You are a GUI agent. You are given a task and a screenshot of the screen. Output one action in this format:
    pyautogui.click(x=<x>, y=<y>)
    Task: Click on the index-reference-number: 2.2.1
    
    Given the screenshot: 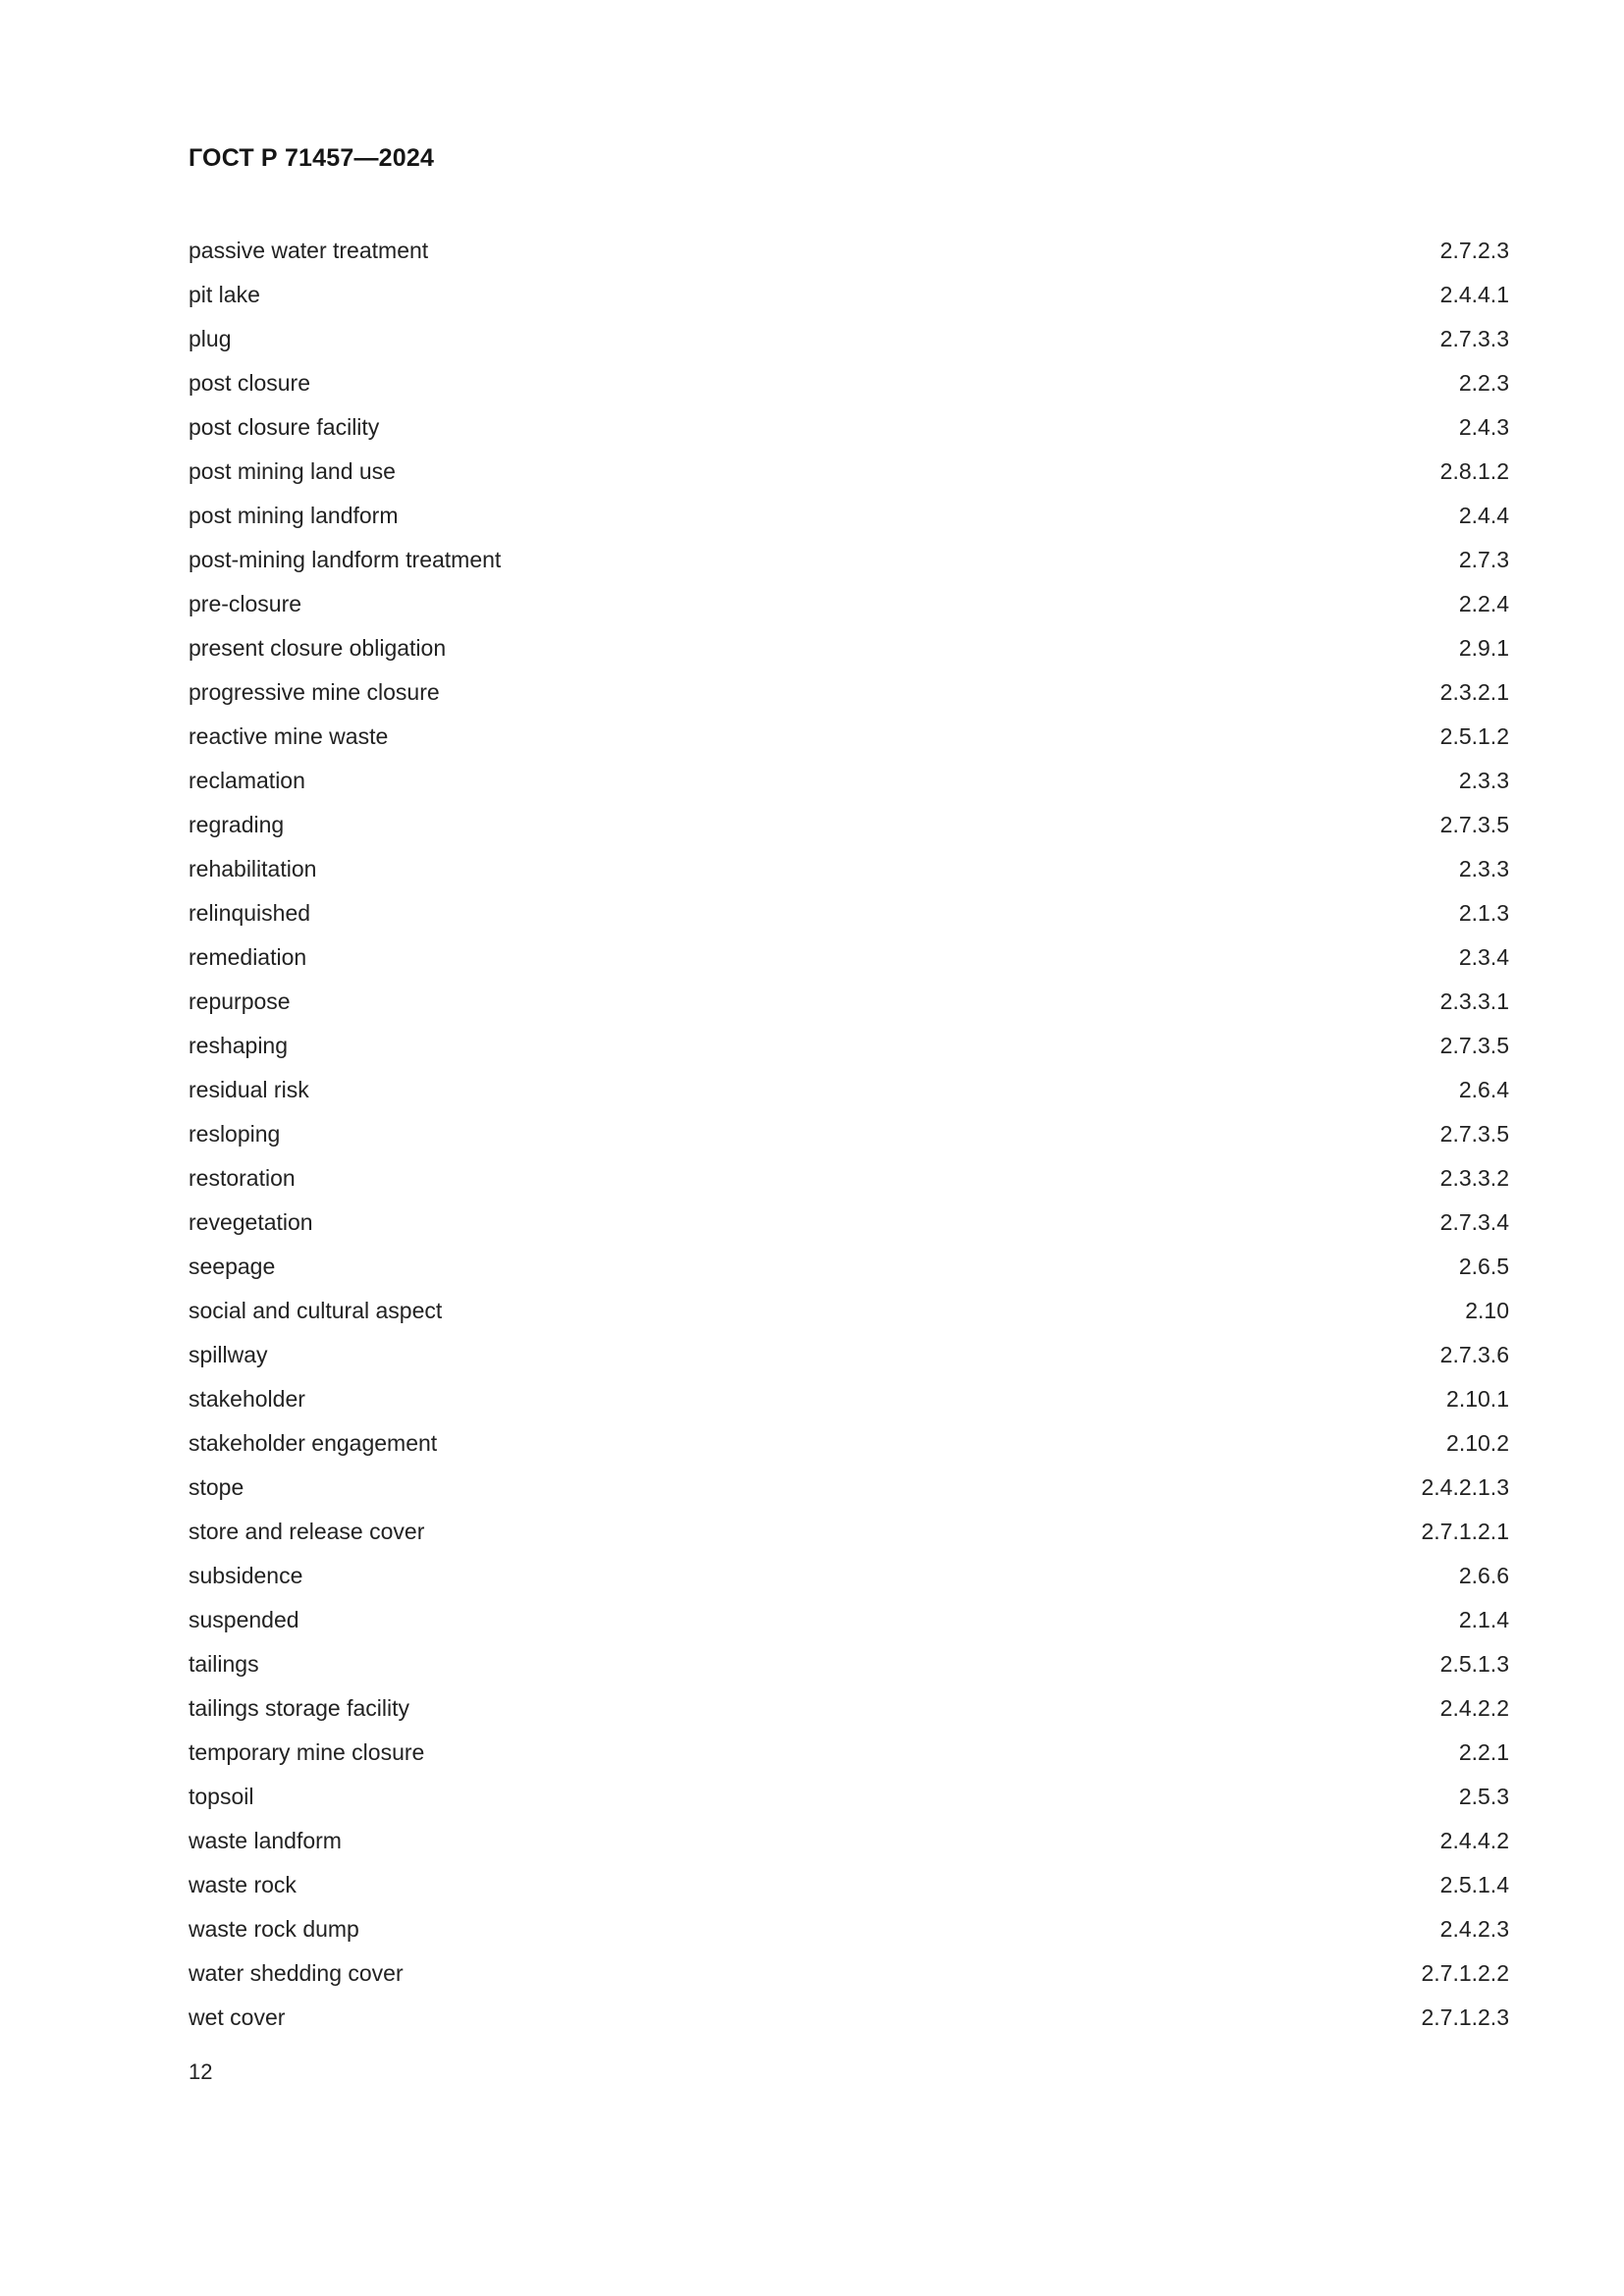 What is the action you would take?
    pyautogui.click(x=1483, y=1752)
    